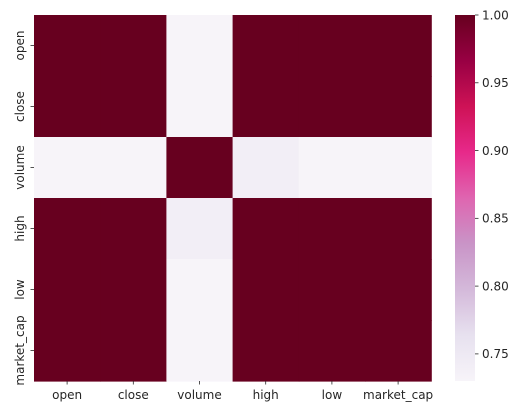 The image size is (524, 418). What do you see at coordinates (133, 351) in the screenshot?
I see `heatmap-cell-market_cap-close` at bounding box center [133, 351].